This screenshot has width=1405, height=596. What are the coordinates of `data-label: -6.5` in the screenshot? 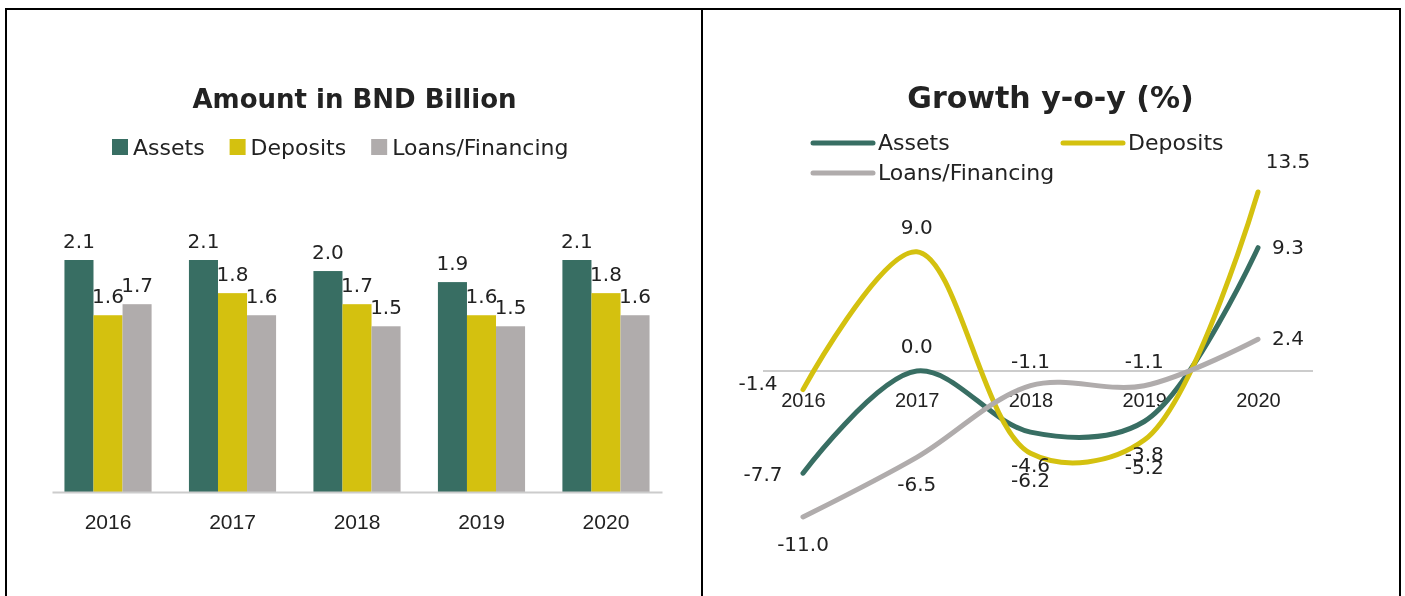 It's located at (917, 484).